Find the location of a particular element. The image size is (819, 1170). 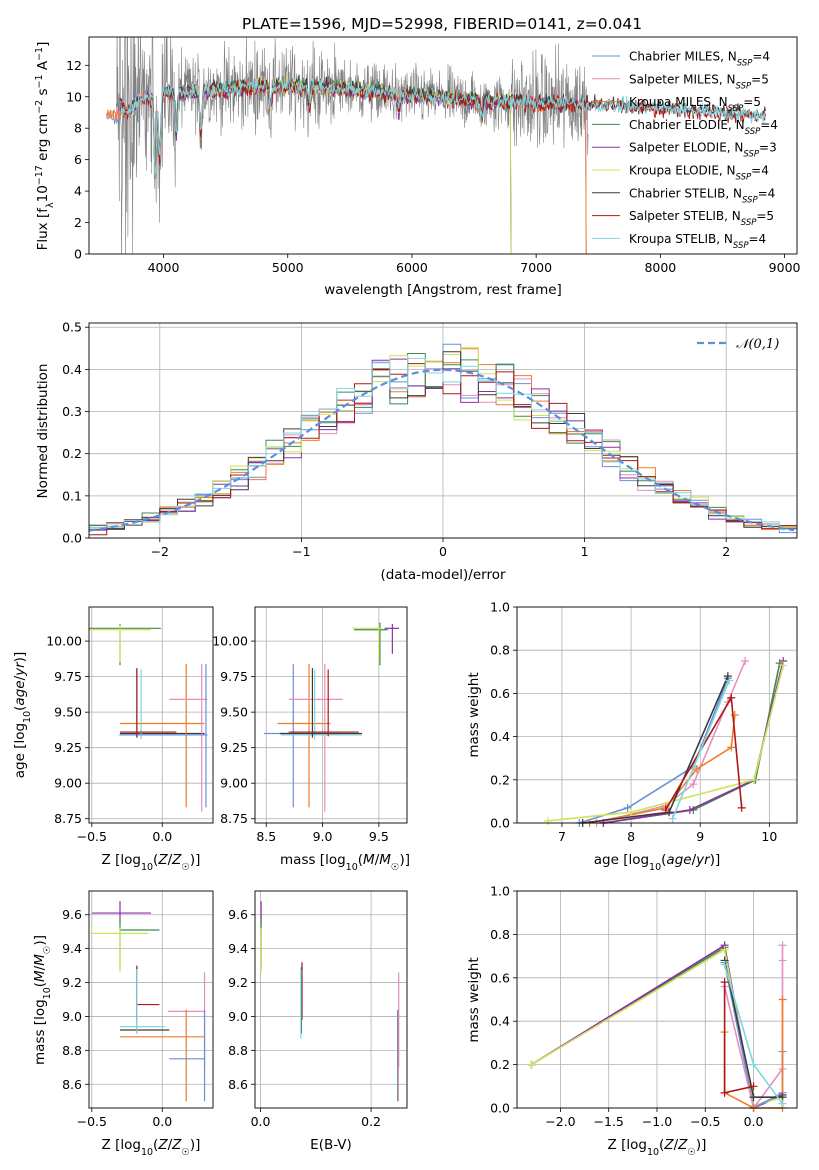

residuals-xlabel: (data-model)/error is located at coordinates (443, 575).